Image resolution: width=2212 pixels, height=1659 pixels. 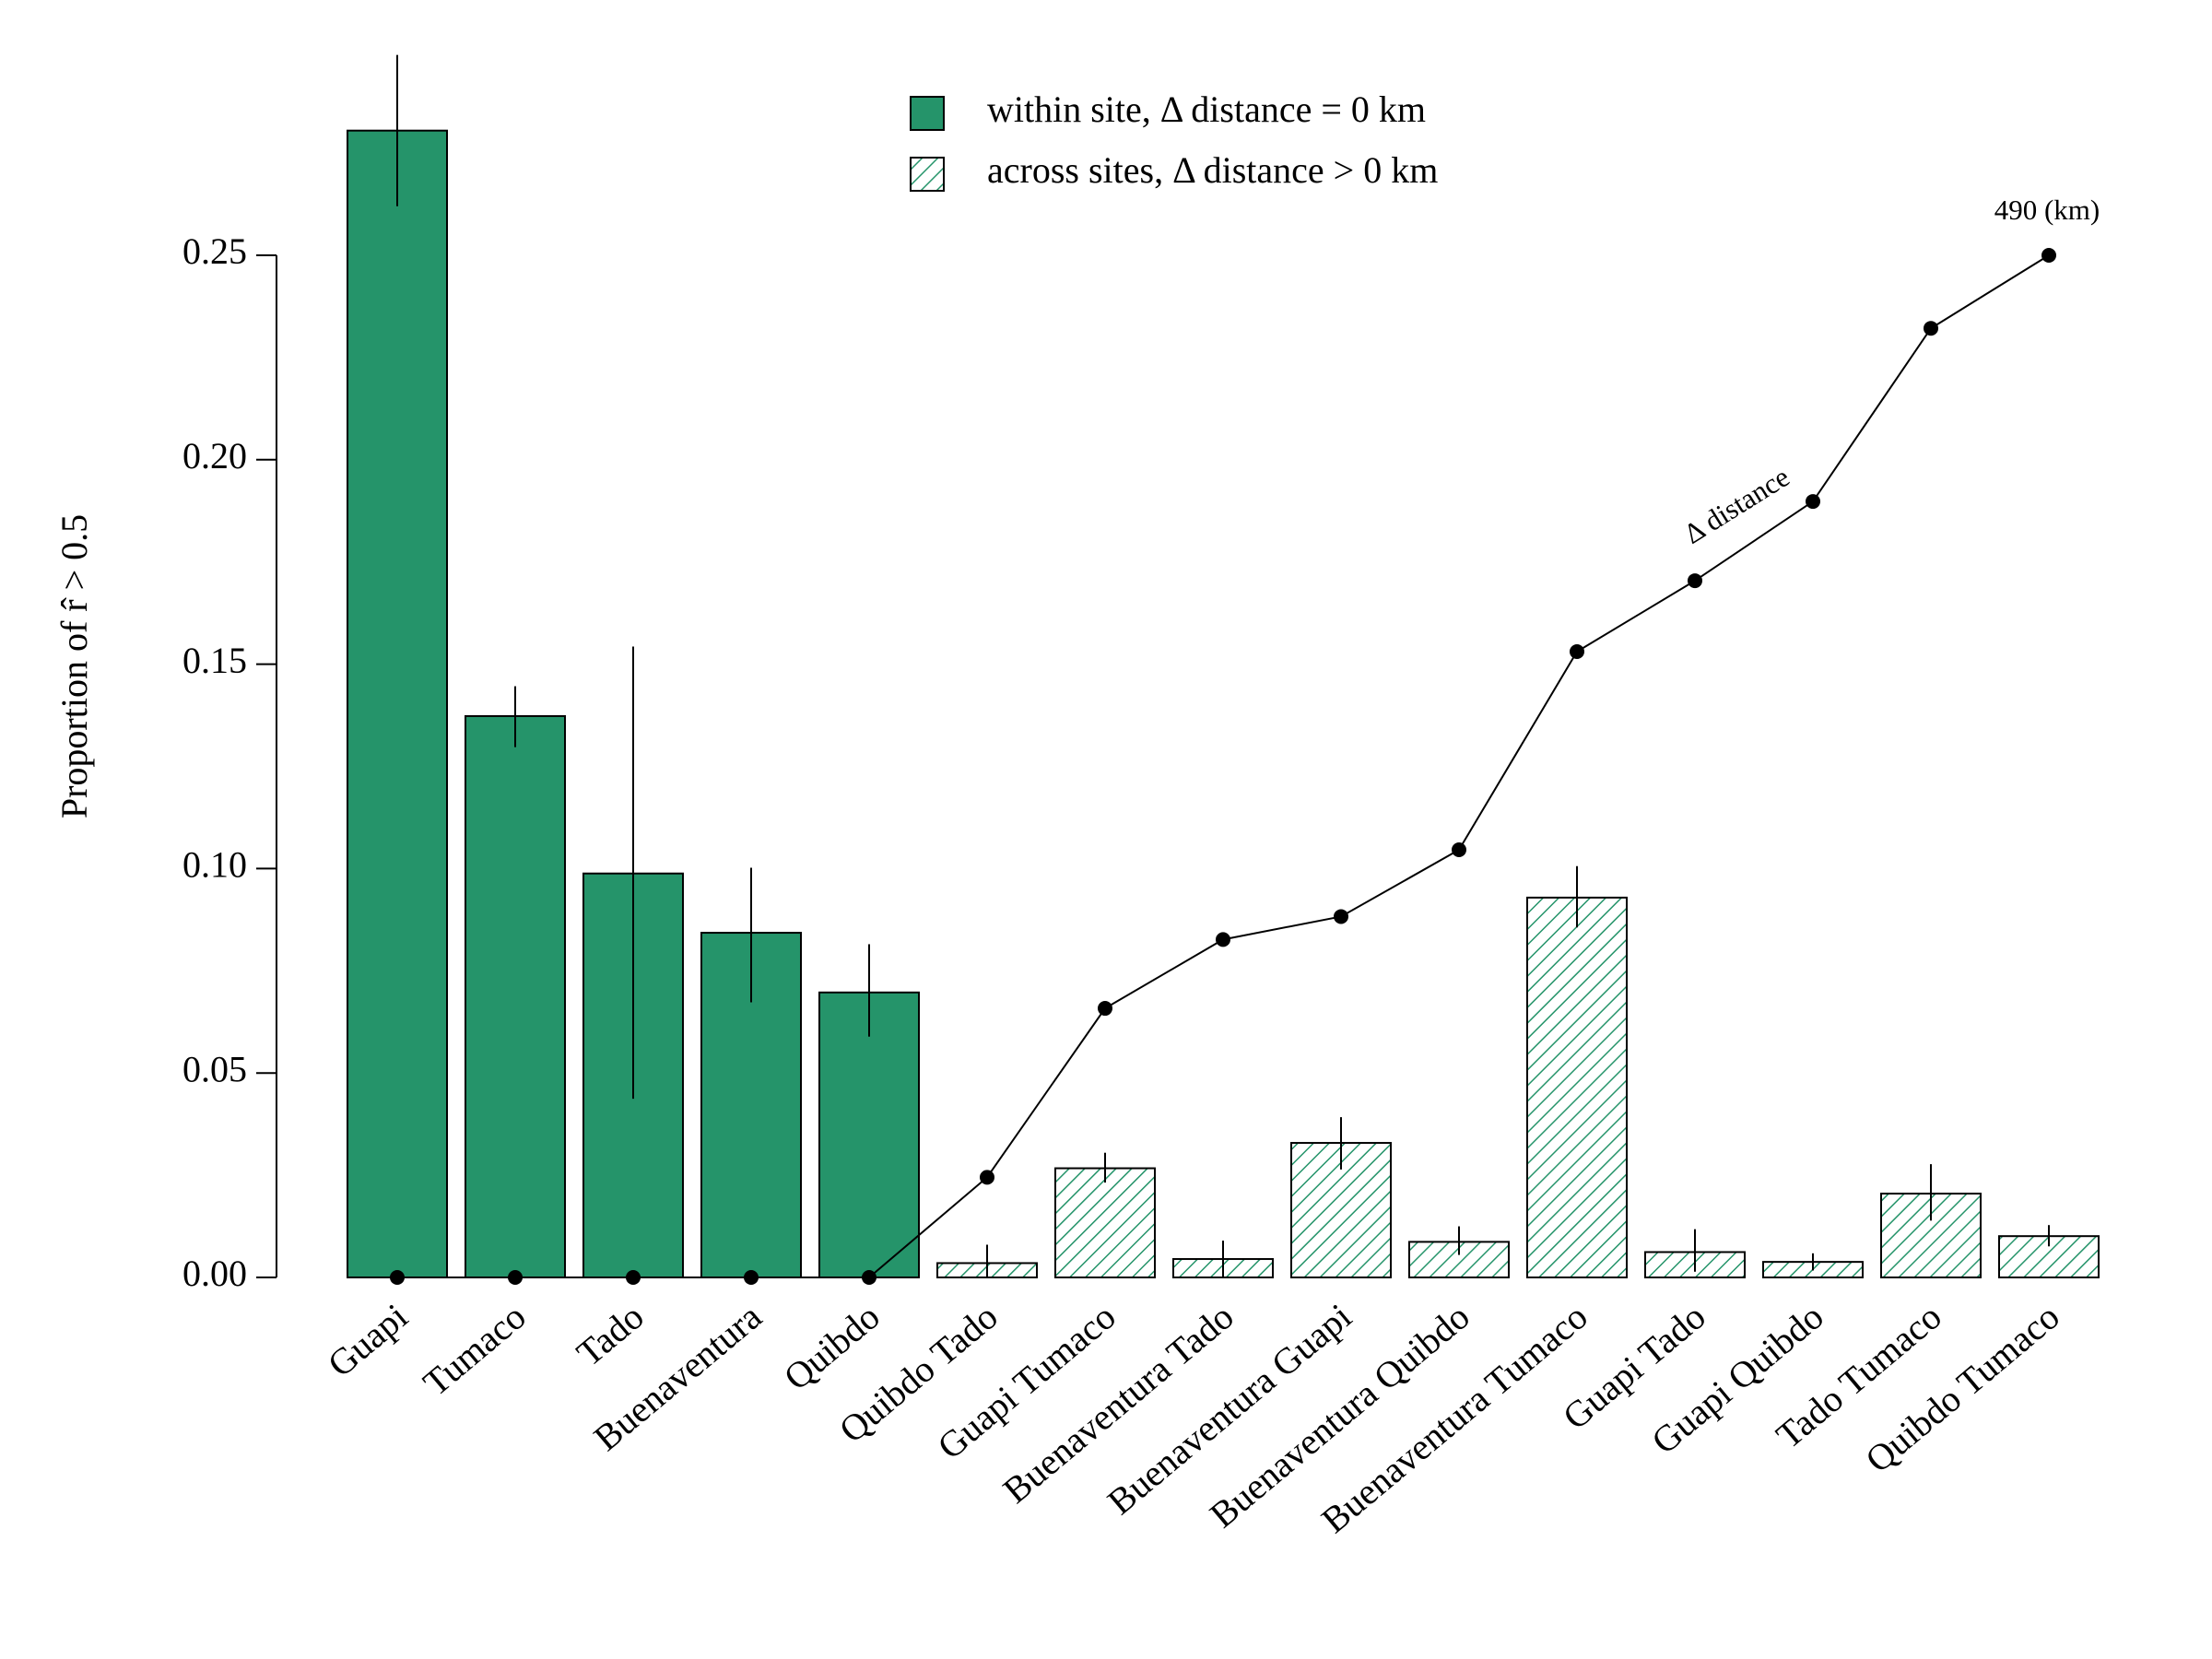 What do you see at coordinates (2047, 210) in the screenshot?
I see `annotation: 490 (km)` at bounding box center [2047, 210].